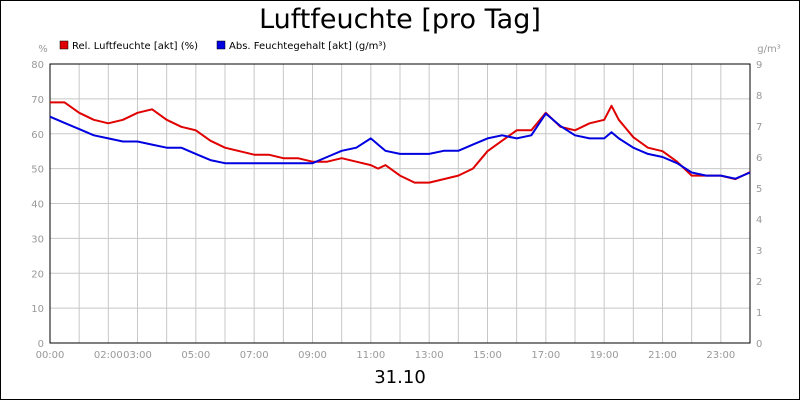  I want to click on x-tick-label: 03:00, so click(137, 355).